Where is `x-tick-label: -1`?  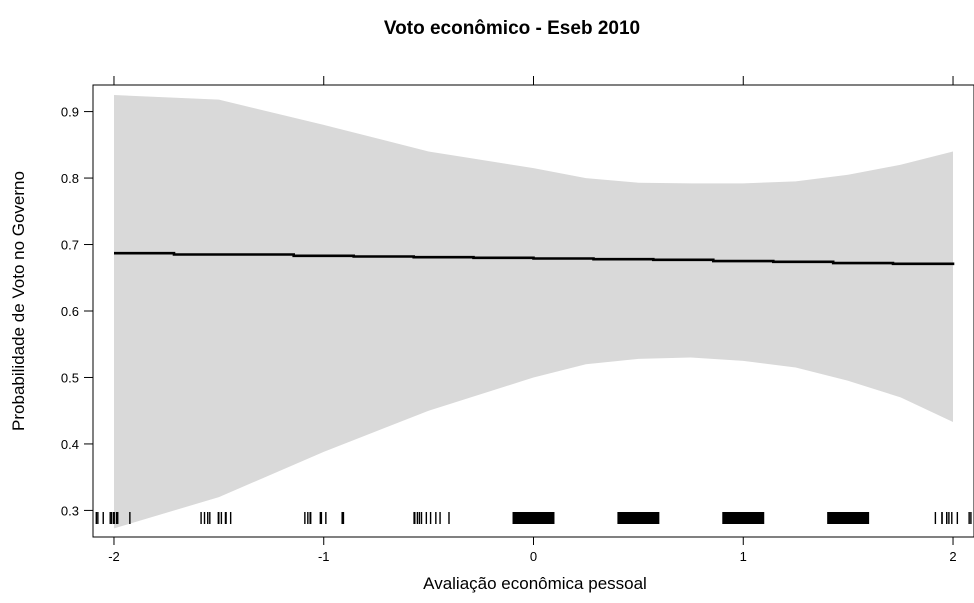 x-tick-label: -1 is located at coordinates (324, 556).